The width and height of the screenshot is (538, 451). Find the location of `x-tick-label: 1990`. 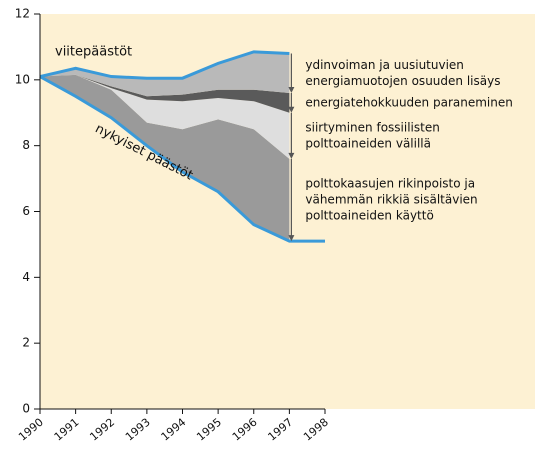

x-tick-label: 1990 is located at coordinates (31, 430).